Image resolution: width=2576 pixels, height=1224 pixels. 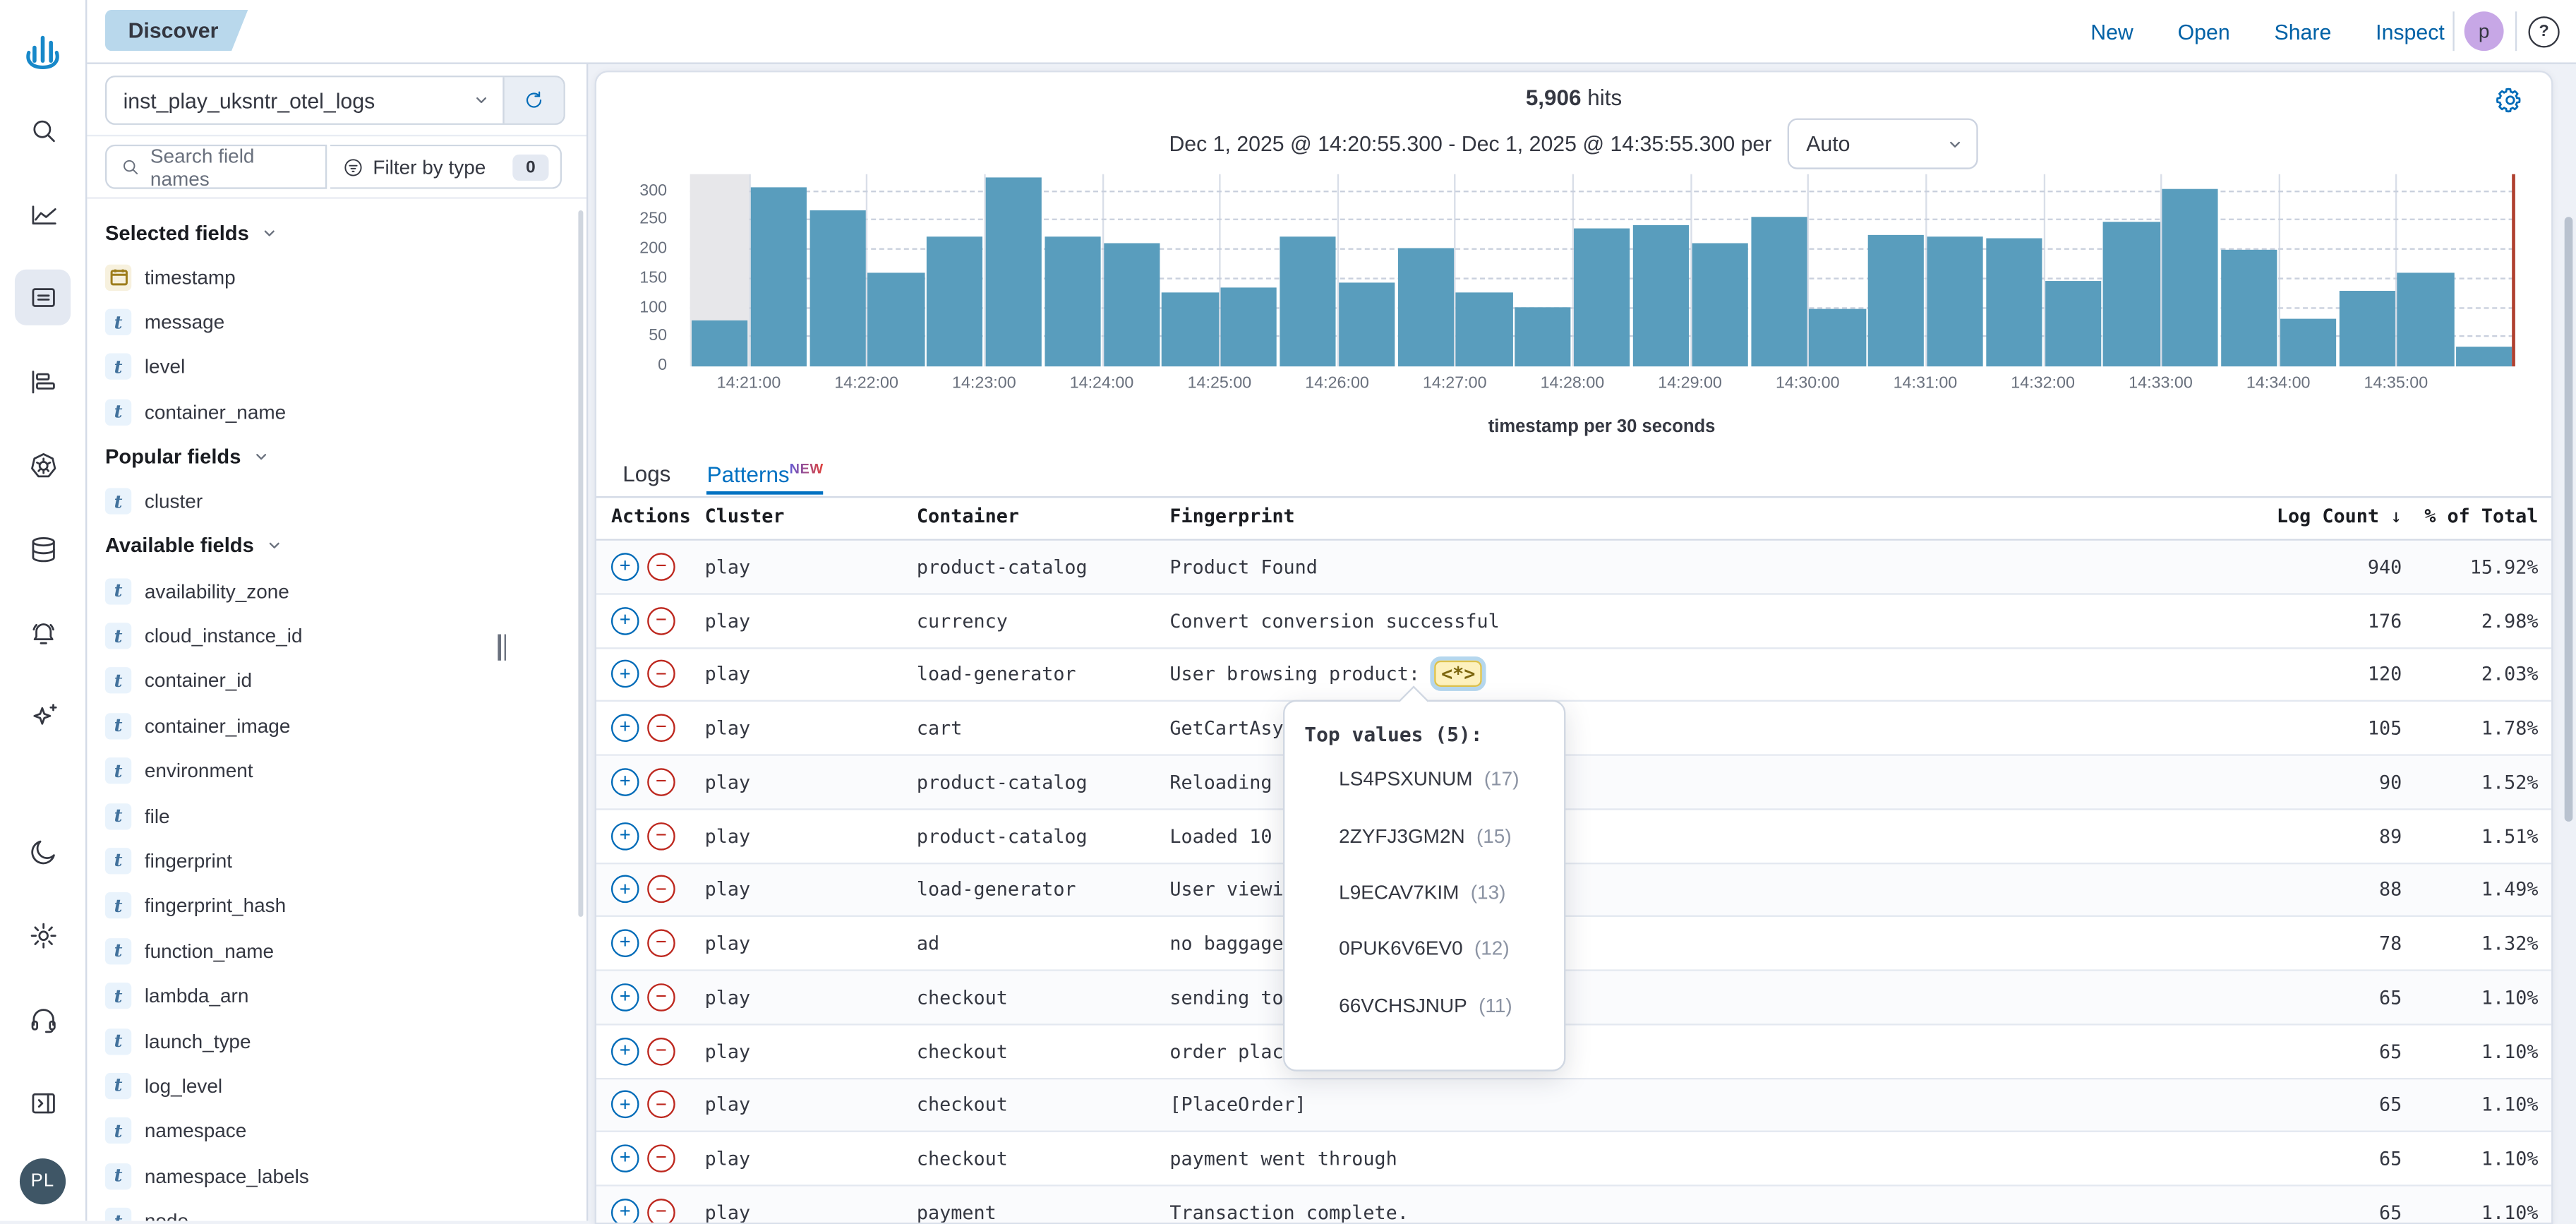 I want to click on ai-assistant-icon, so click(x=43, y=716).